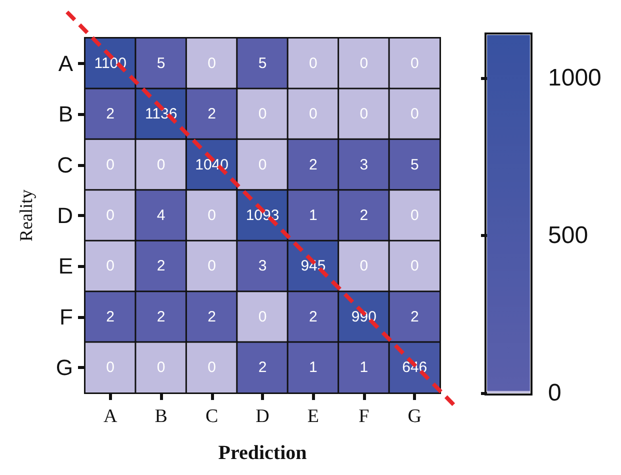 Image resolution: width=621 pixels, height=475 pixels. I want to click on y-tick-label: E, so click(65, 266).